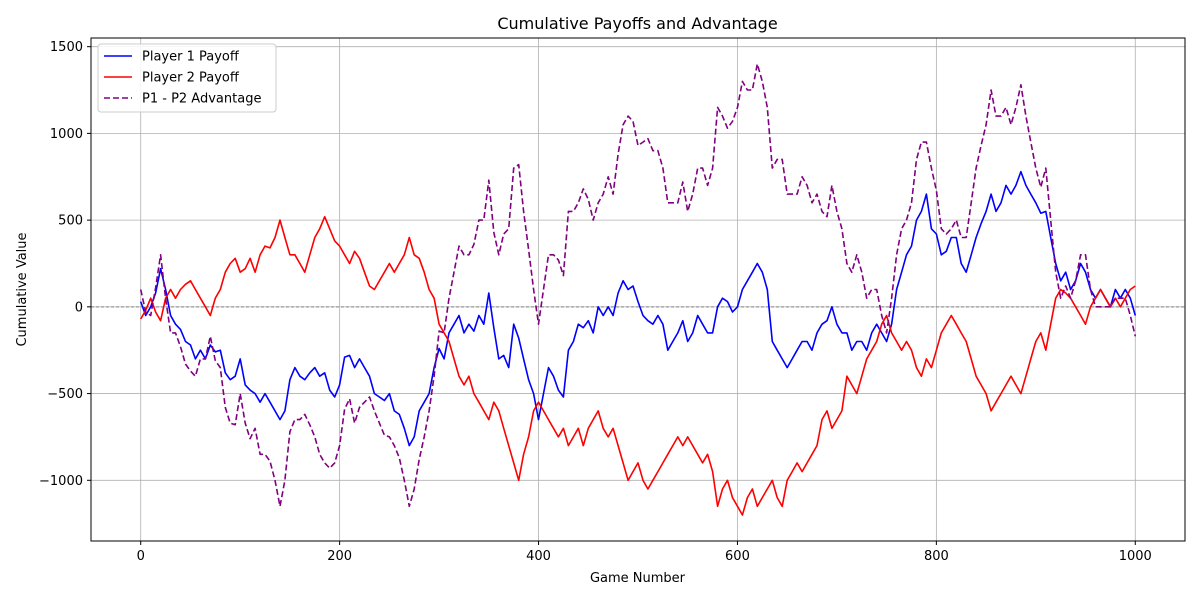 The height and width of the screenshot is (600, 1200). Describe the element at coordinates (79, 307) in the screenshot. I see `y-tick-label: 0` at that location.